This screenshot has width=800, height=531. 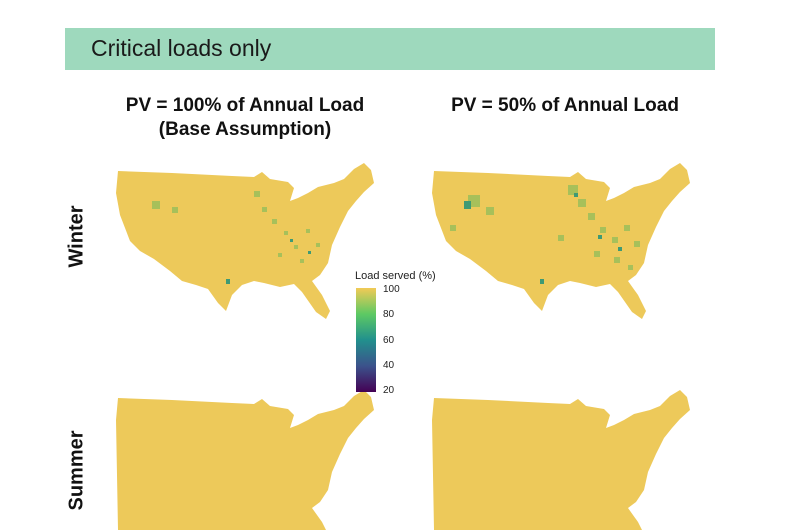 I want to click on page-title: Critical loads only, so click(x=181, y=48).